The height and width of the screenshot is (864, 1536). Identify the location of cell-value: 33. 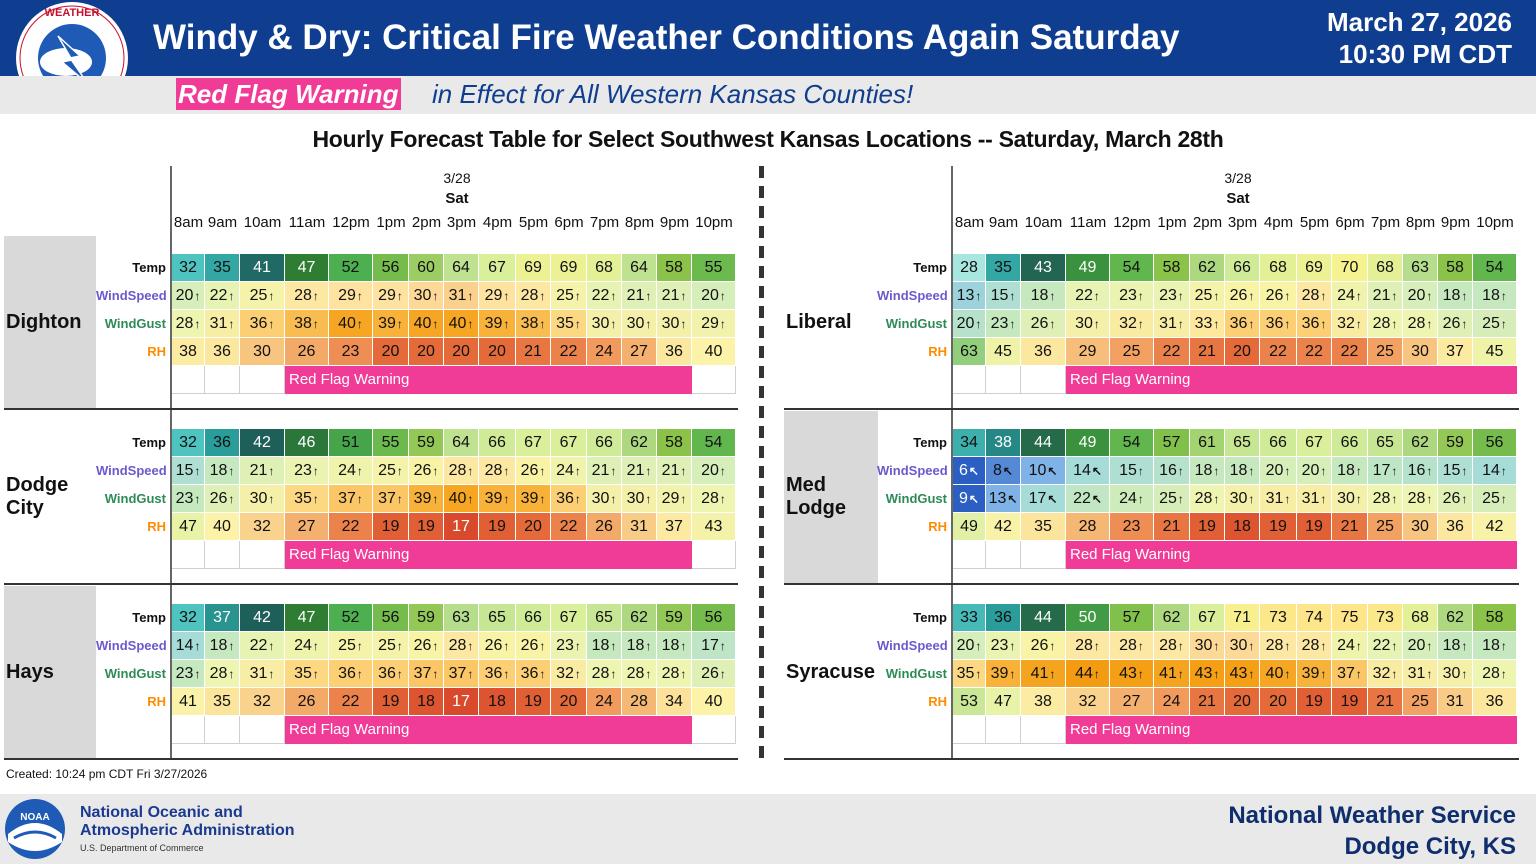
(1203, 323).